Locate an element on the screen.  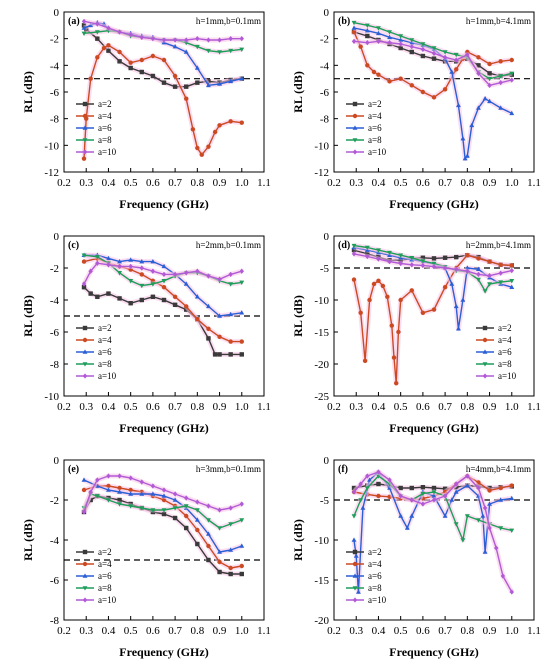
panel-params: h=1mm,b=4.1mm is located at coordinates (498, 21).